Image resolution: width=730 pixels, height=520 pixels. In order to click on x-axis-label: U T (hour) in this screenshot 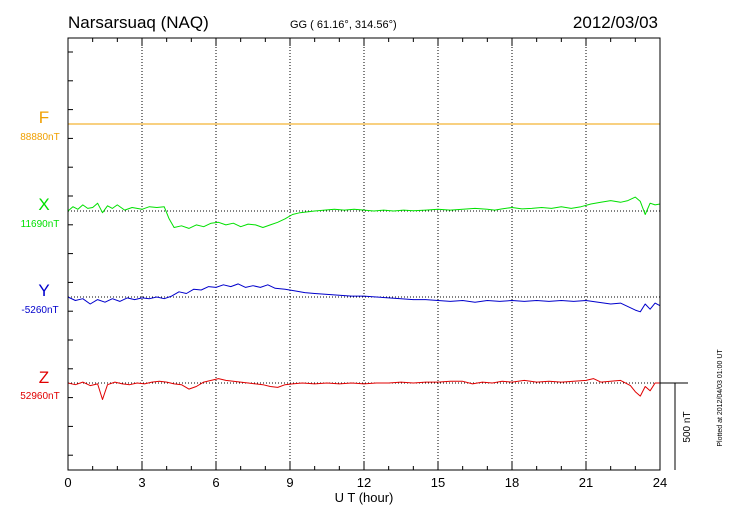, I will do `click(364, 497)`.